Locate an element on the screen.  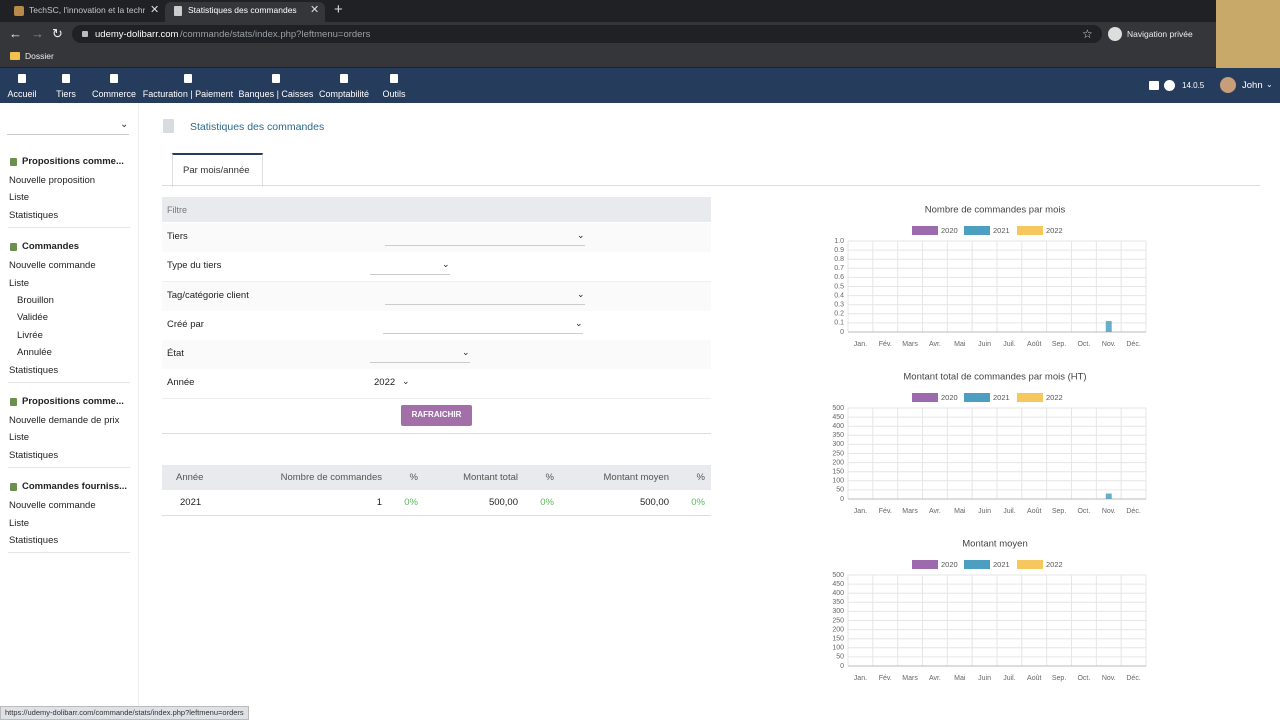
browser-tab-active is located at coordinates (245, 12).